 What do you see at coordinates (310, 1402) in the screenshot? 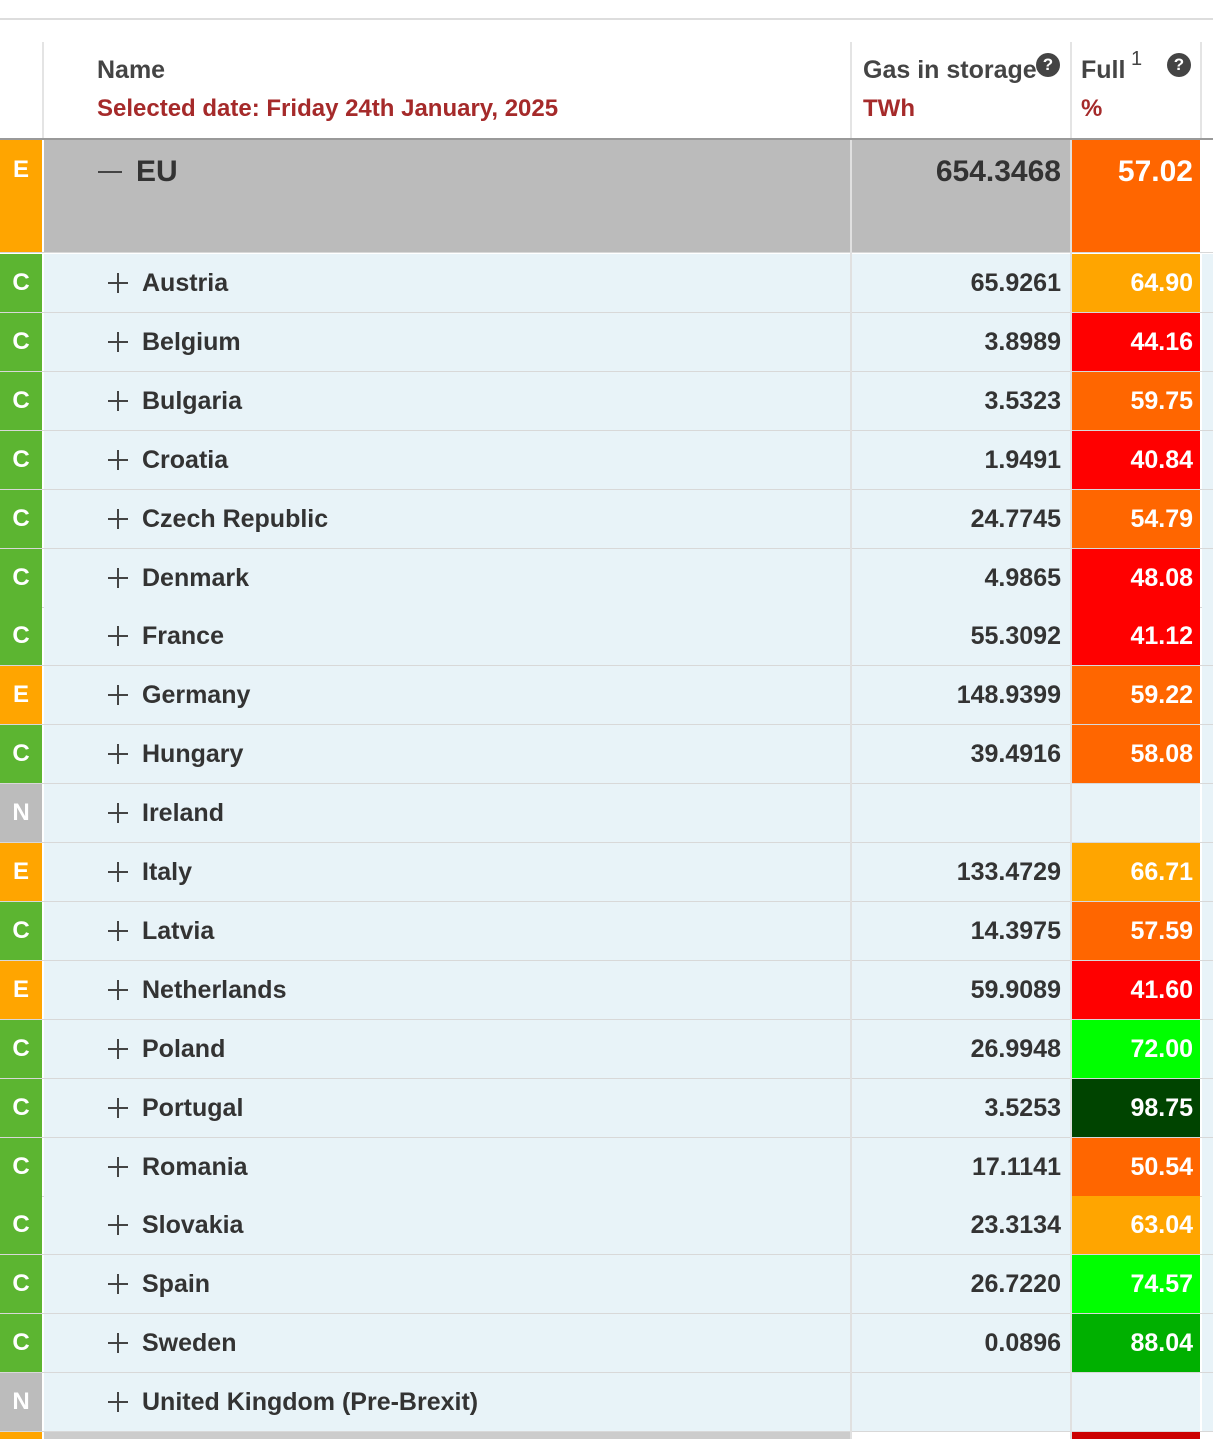
I see `row-name: United Kingdom (Pre-Brexit)` at bounding box center [310, 1402].